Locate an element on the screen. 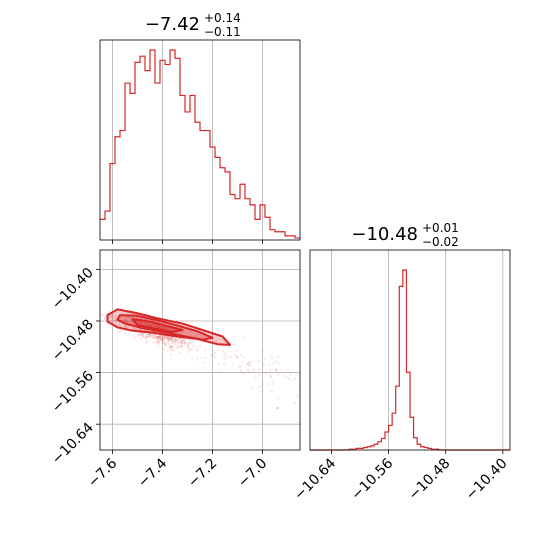  marginal-x-title-minus: −0.11 is located at coordinates (222, 32).